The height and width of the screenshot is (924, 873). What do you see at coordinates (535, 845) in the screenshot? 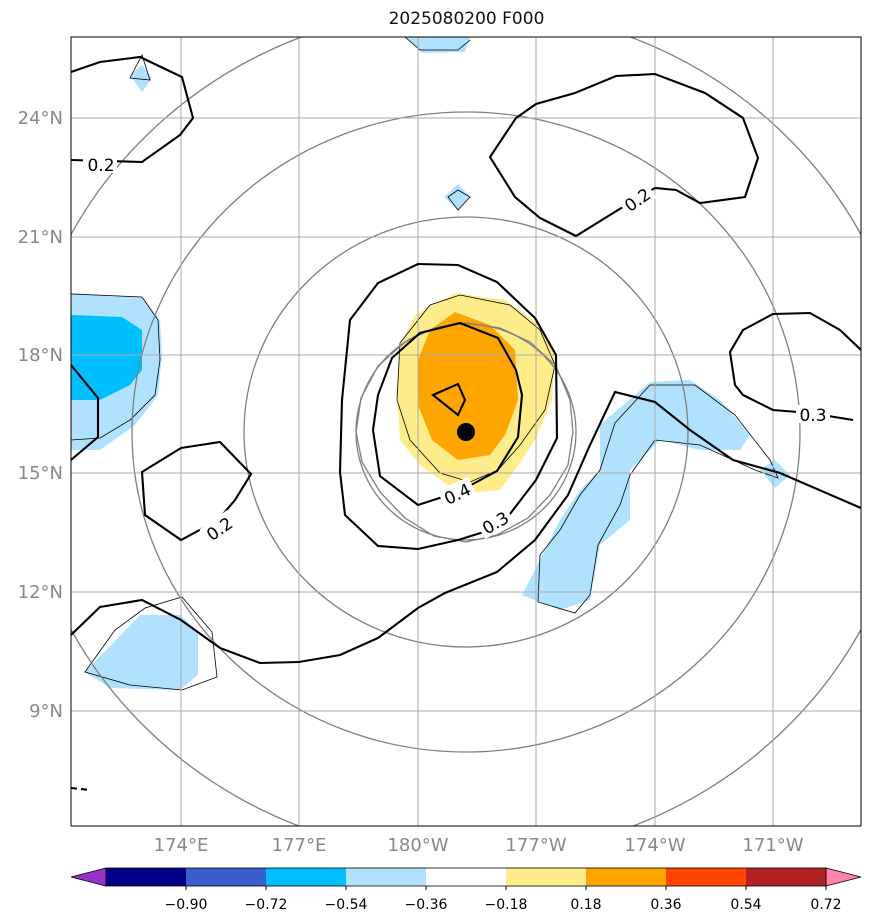
I see `lon-label: 177°W` at bounding box center [535, 845].